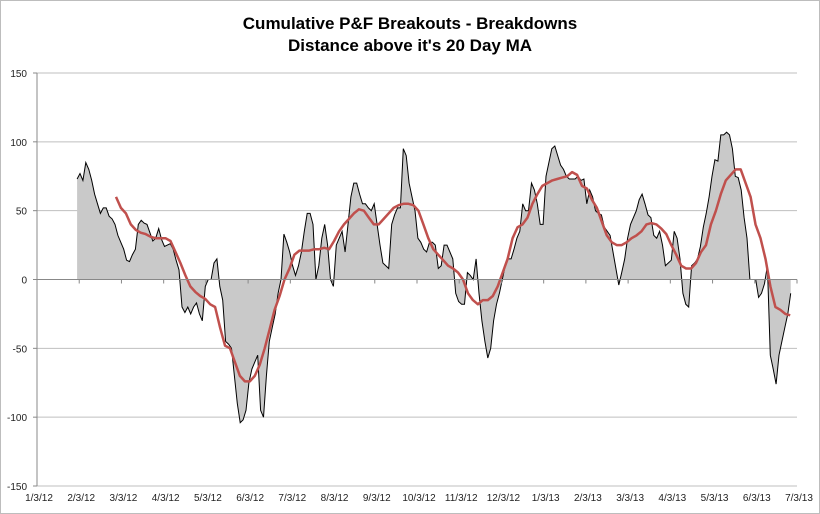  I want to click on x-tick-label: 8/3/12, so click(335, 498).